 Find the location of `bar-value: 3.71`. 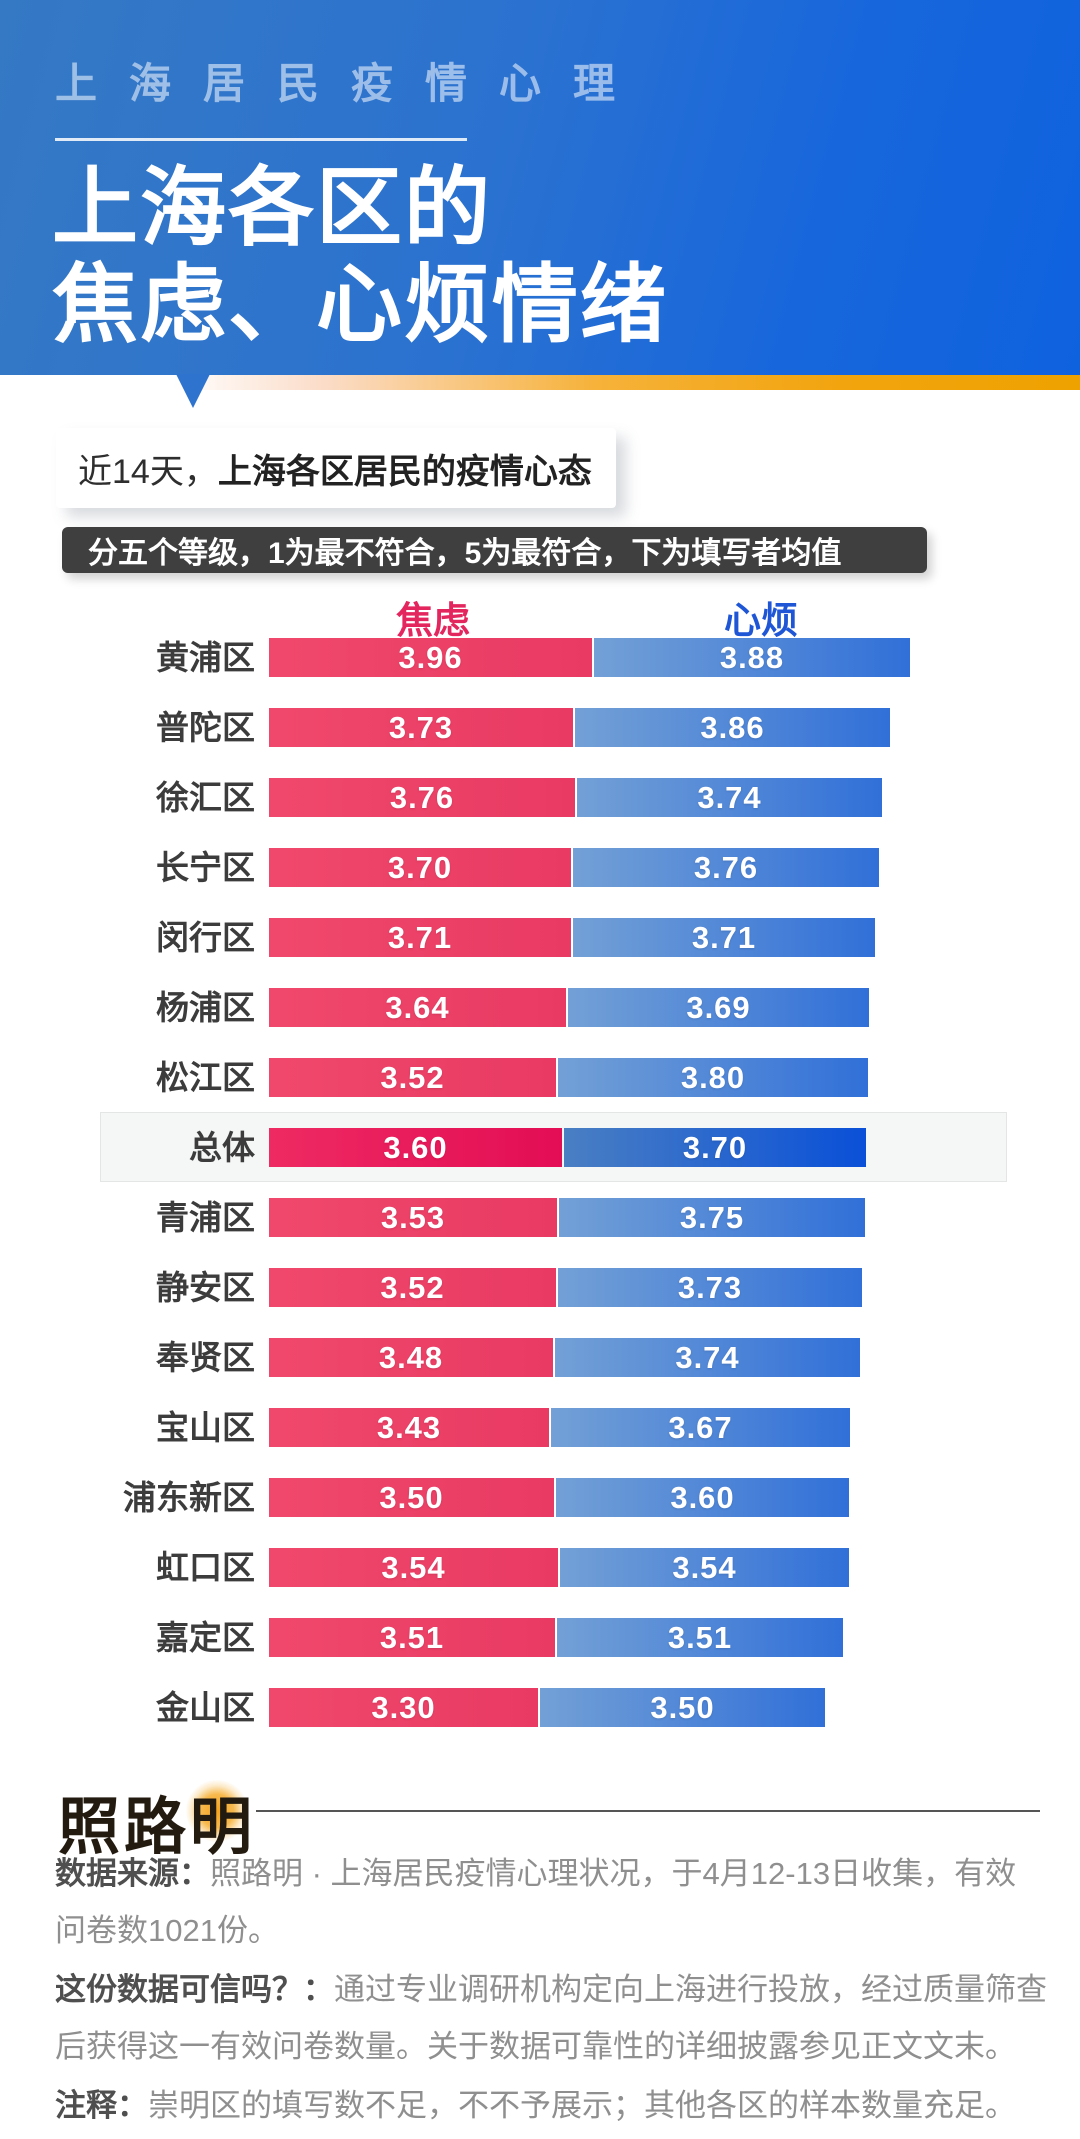

bar-value: 3.71 is located at coordinates (420, 937).